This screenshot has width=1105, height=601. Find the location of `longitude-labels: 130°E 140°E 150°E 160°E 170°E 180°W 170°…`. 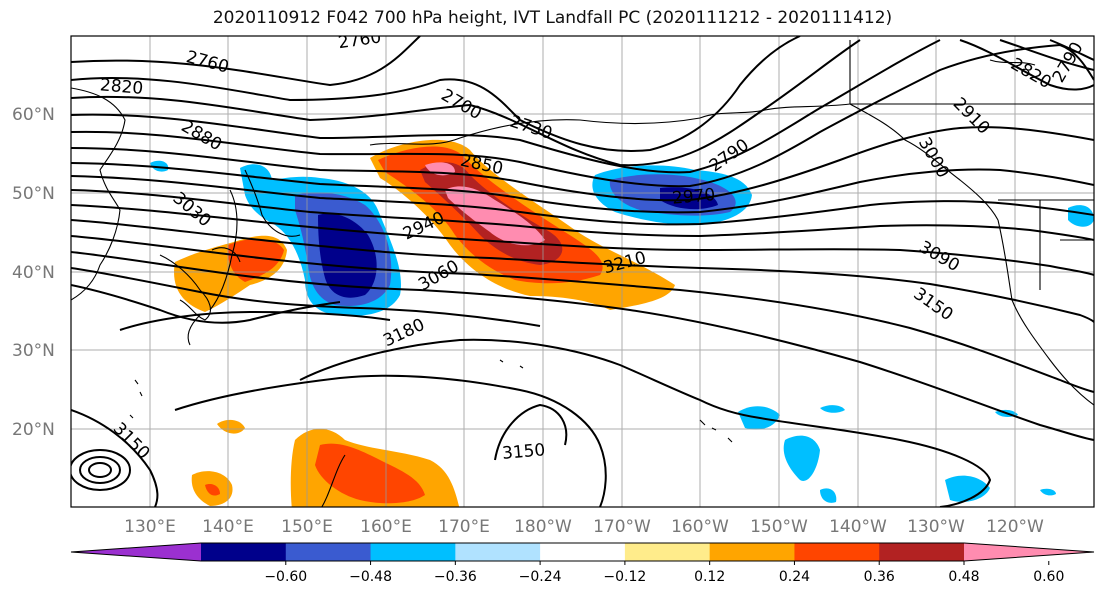

longitude-labels: 130°E 140°E 150°E 160°E 170°E 180°W 170°… is located at coordinates (584, 527).